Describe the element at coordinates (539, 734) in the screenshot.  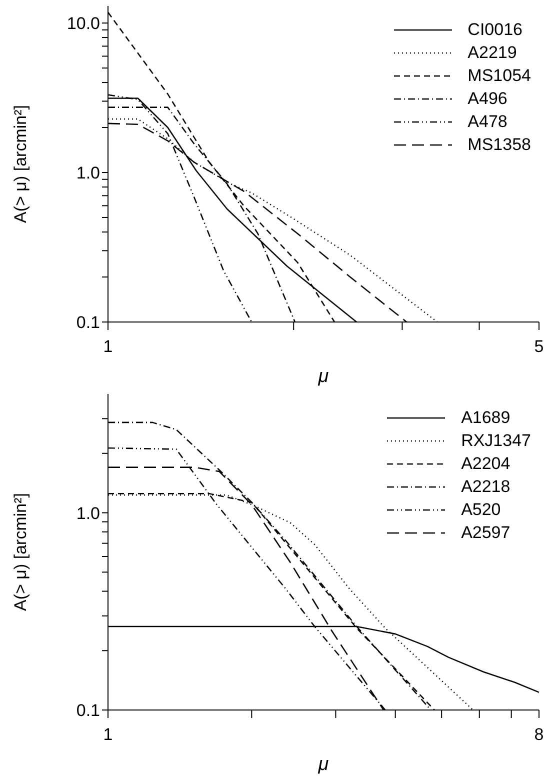
I see `x-tick-label: 8` at that location.